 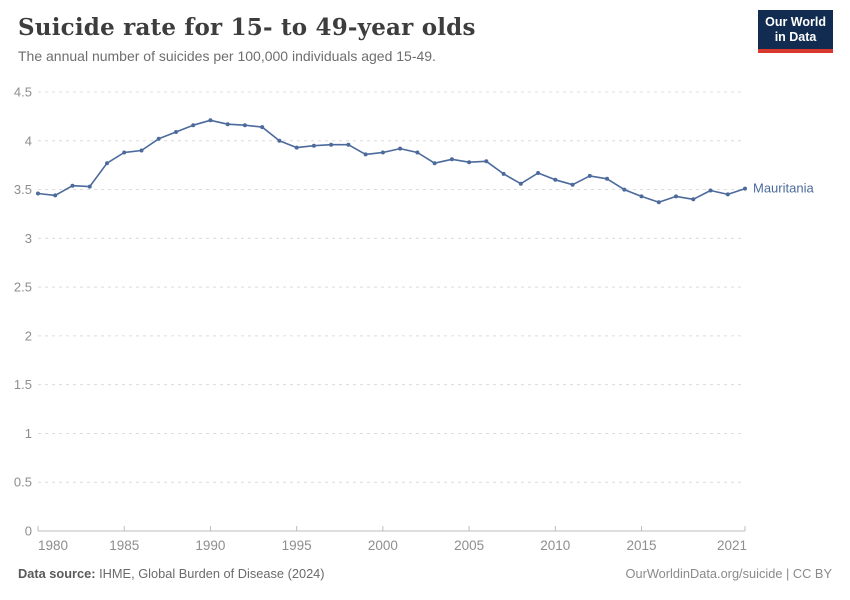 I want to click on x-tick-label: 2000, so click(x=383, y=545).